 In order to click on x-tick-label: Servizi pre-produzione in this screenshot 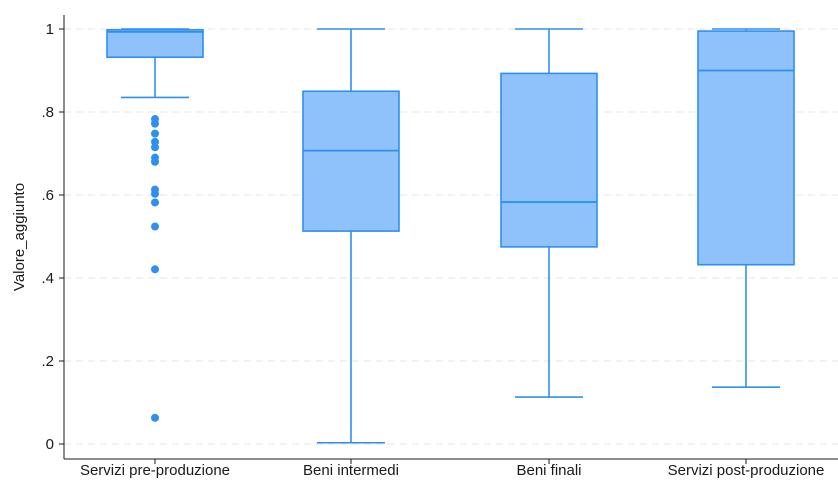, I will do `click(155, 470)`.